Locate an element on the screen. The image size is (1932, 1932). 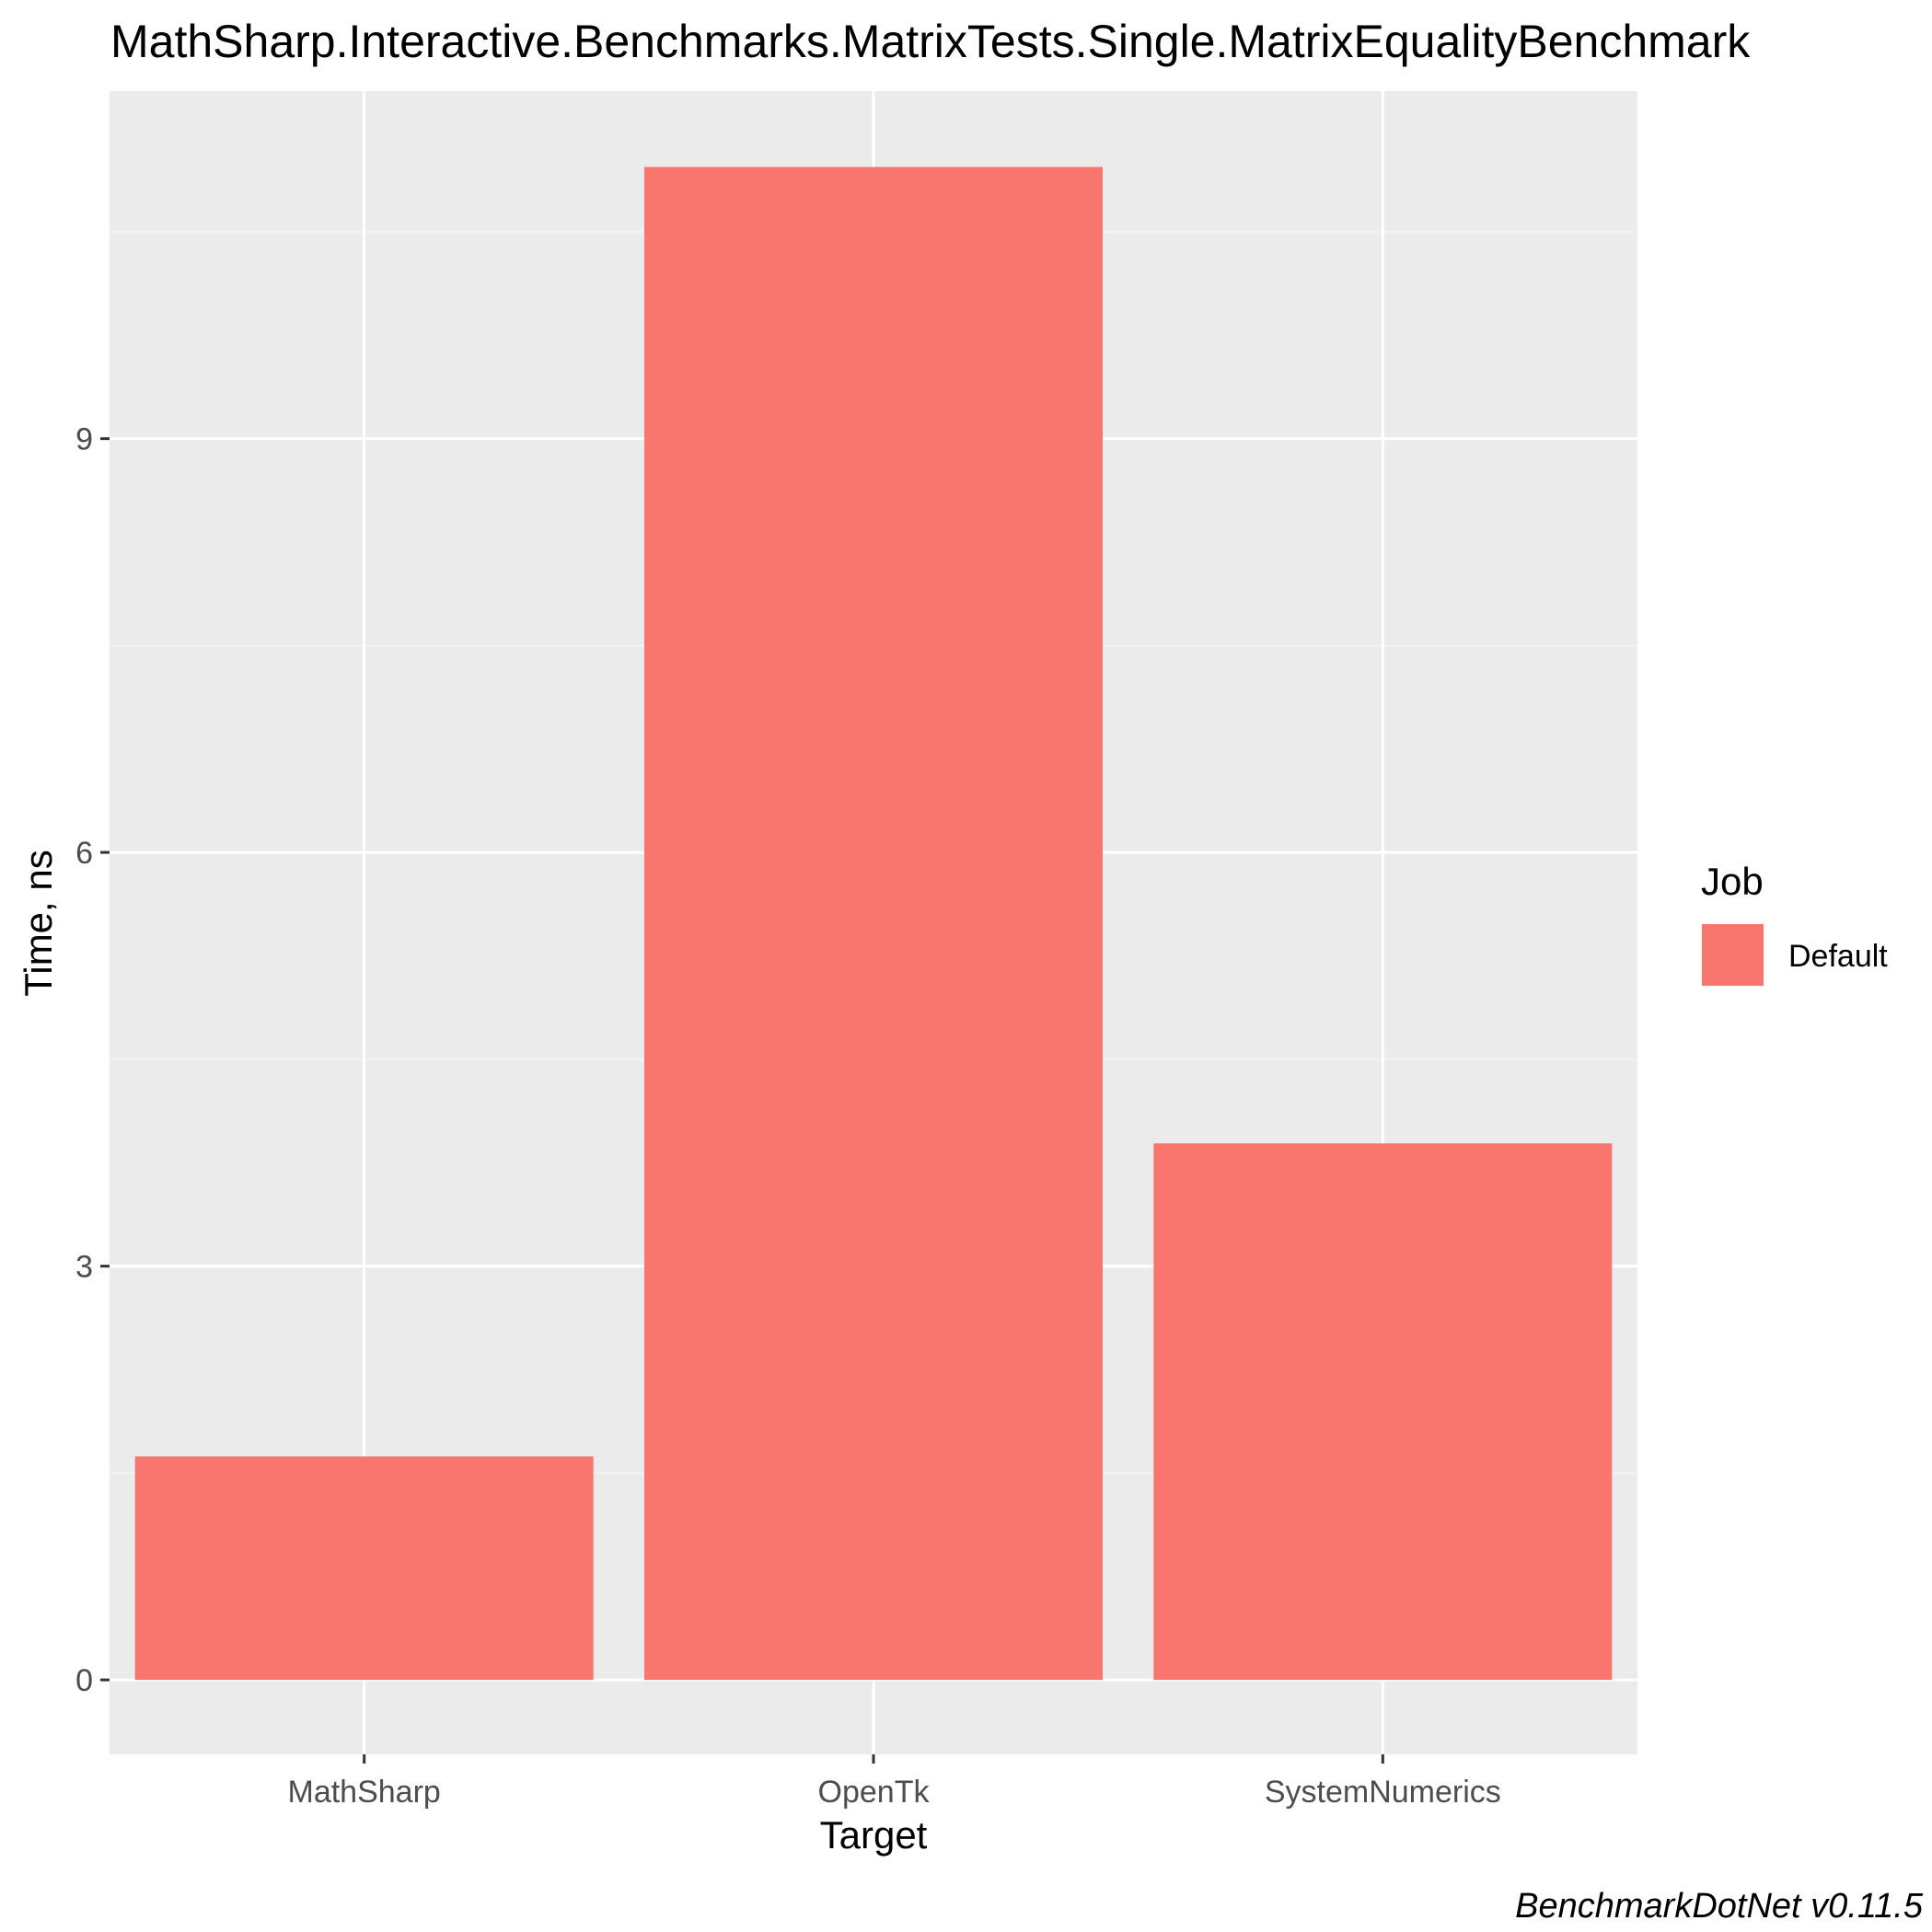
x-tick-label: SystemNumerics is located at coordinates (1383, 1793).